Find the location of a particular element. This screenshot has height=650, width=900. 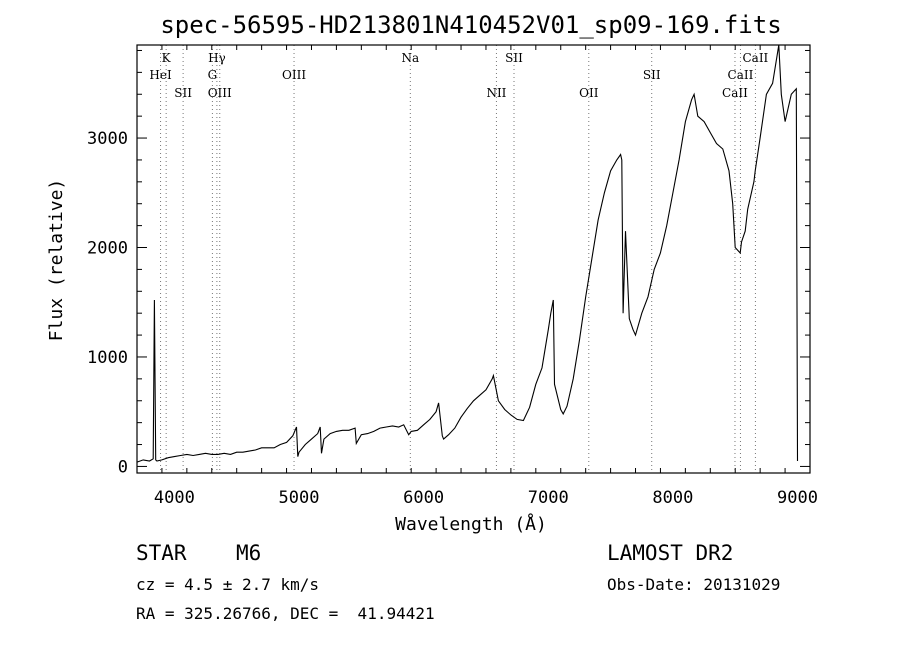

x-tick-label: 7000 is located at coordinates (548, 498).